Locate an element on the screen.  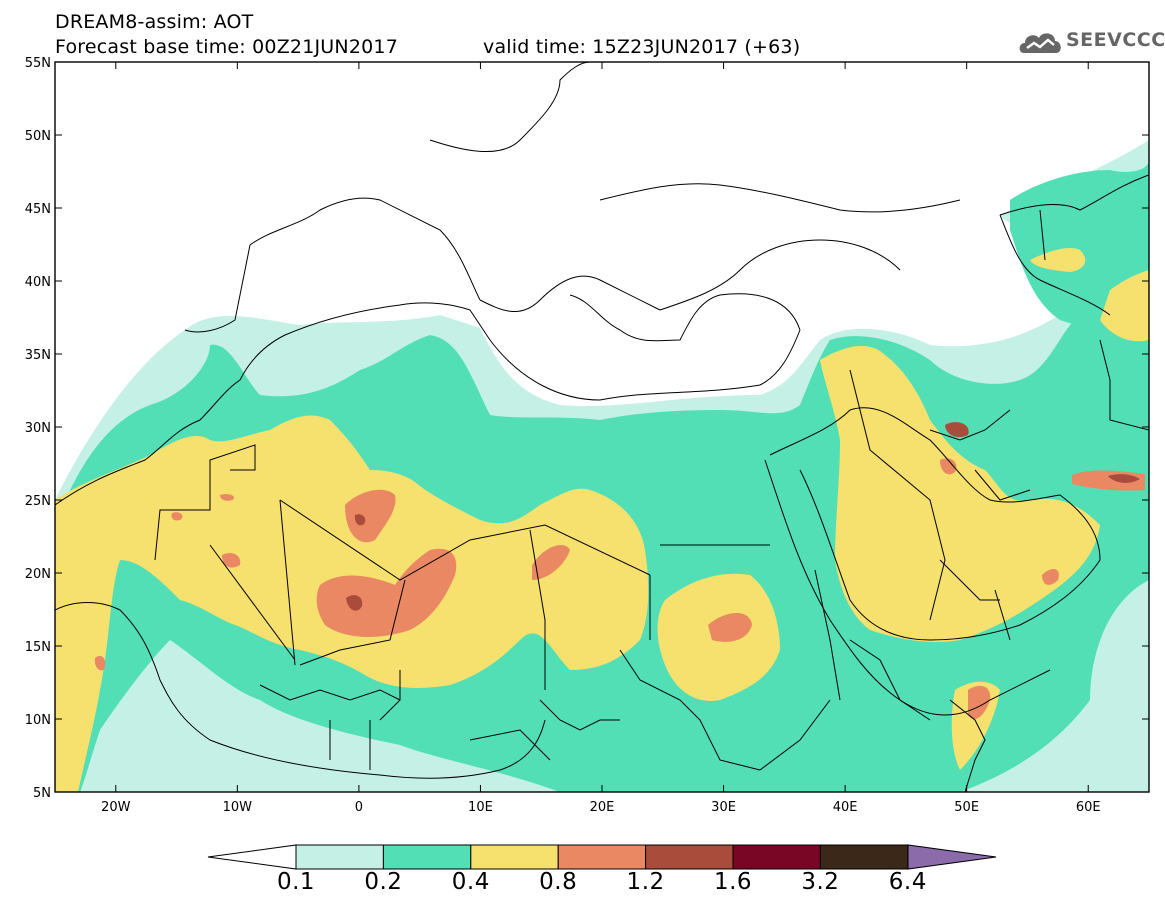
lon-tick-label: 0 is located at coordinates (359, 807).